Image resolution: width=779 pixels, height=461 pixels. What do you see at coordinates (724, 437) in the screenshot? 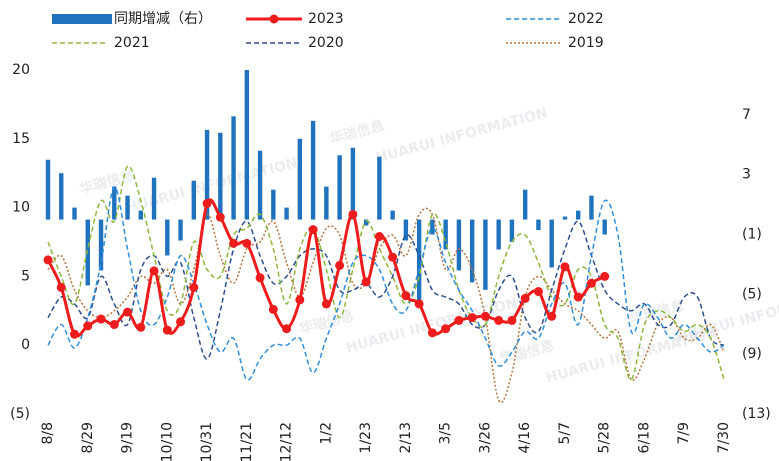
I see `x-tick-label: 7/30` at bounding box center [724, 437].